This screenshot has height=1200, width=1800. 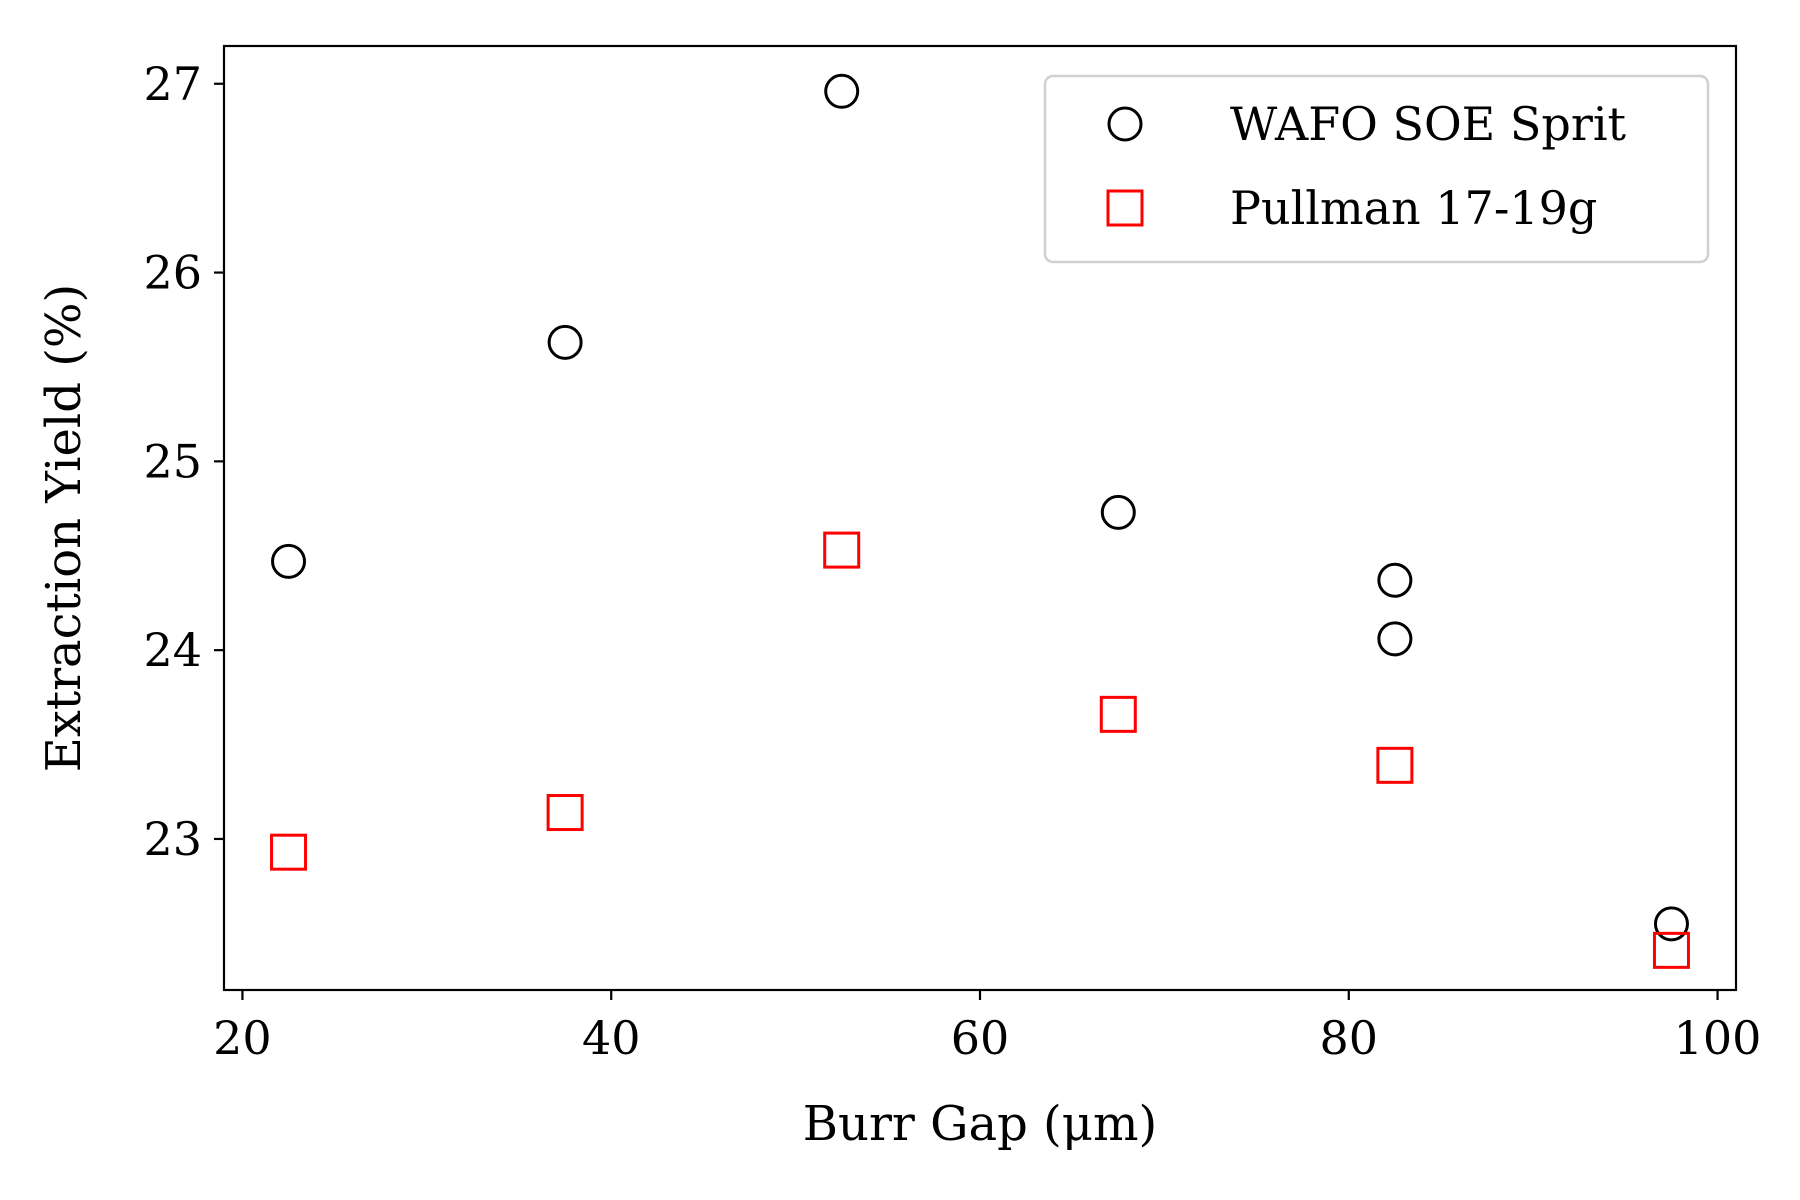 What do you see at coordinates (172, 839) in the screenshot?
I see `y-tick-label: 23` at bounding box center [172, 839].